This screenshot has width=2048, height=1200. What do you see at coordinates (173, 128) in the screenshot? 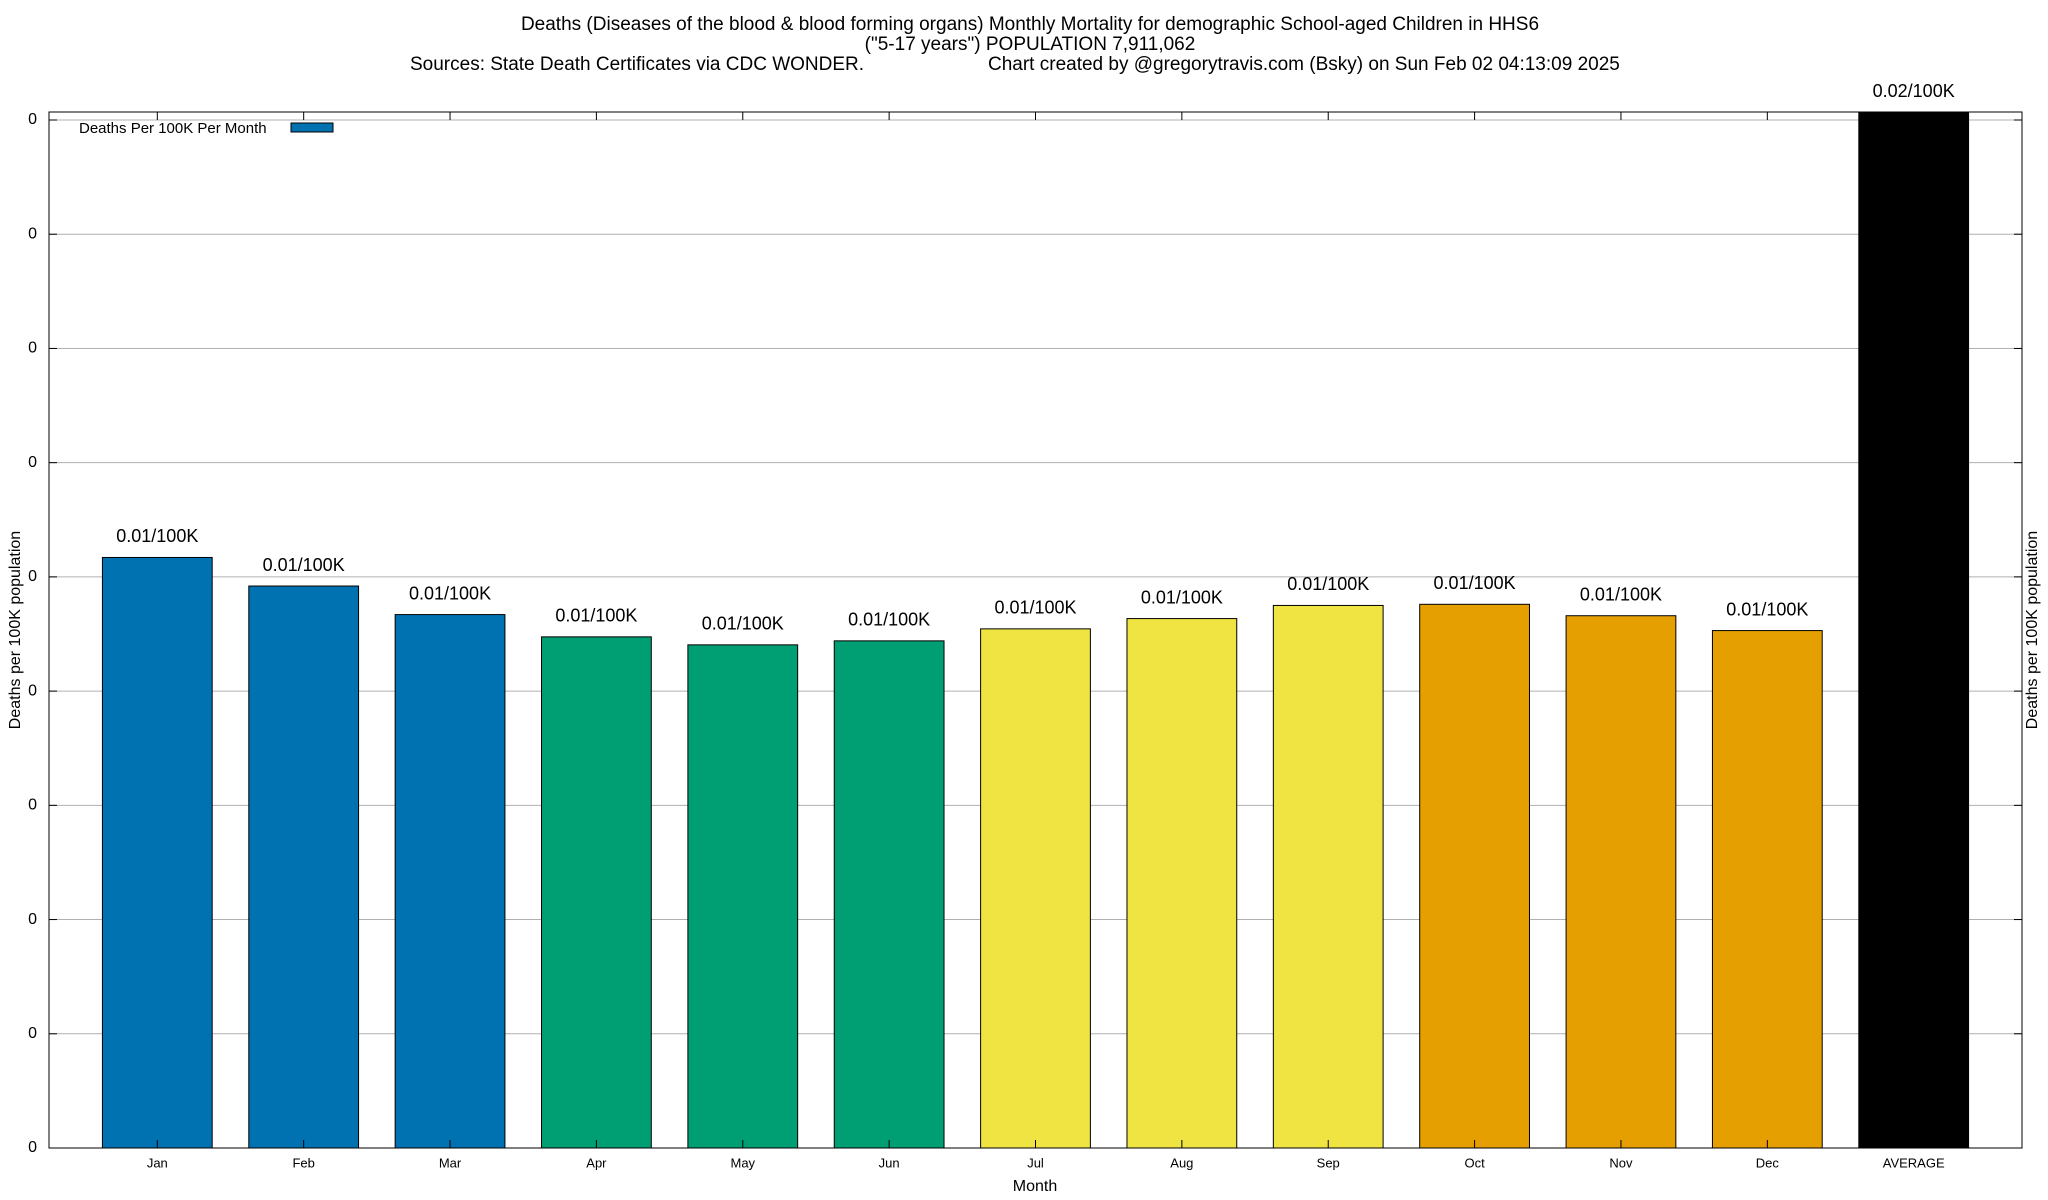
I see `legend-label: Deaths Per 100K Per Month` at bounding box center [173, 128].